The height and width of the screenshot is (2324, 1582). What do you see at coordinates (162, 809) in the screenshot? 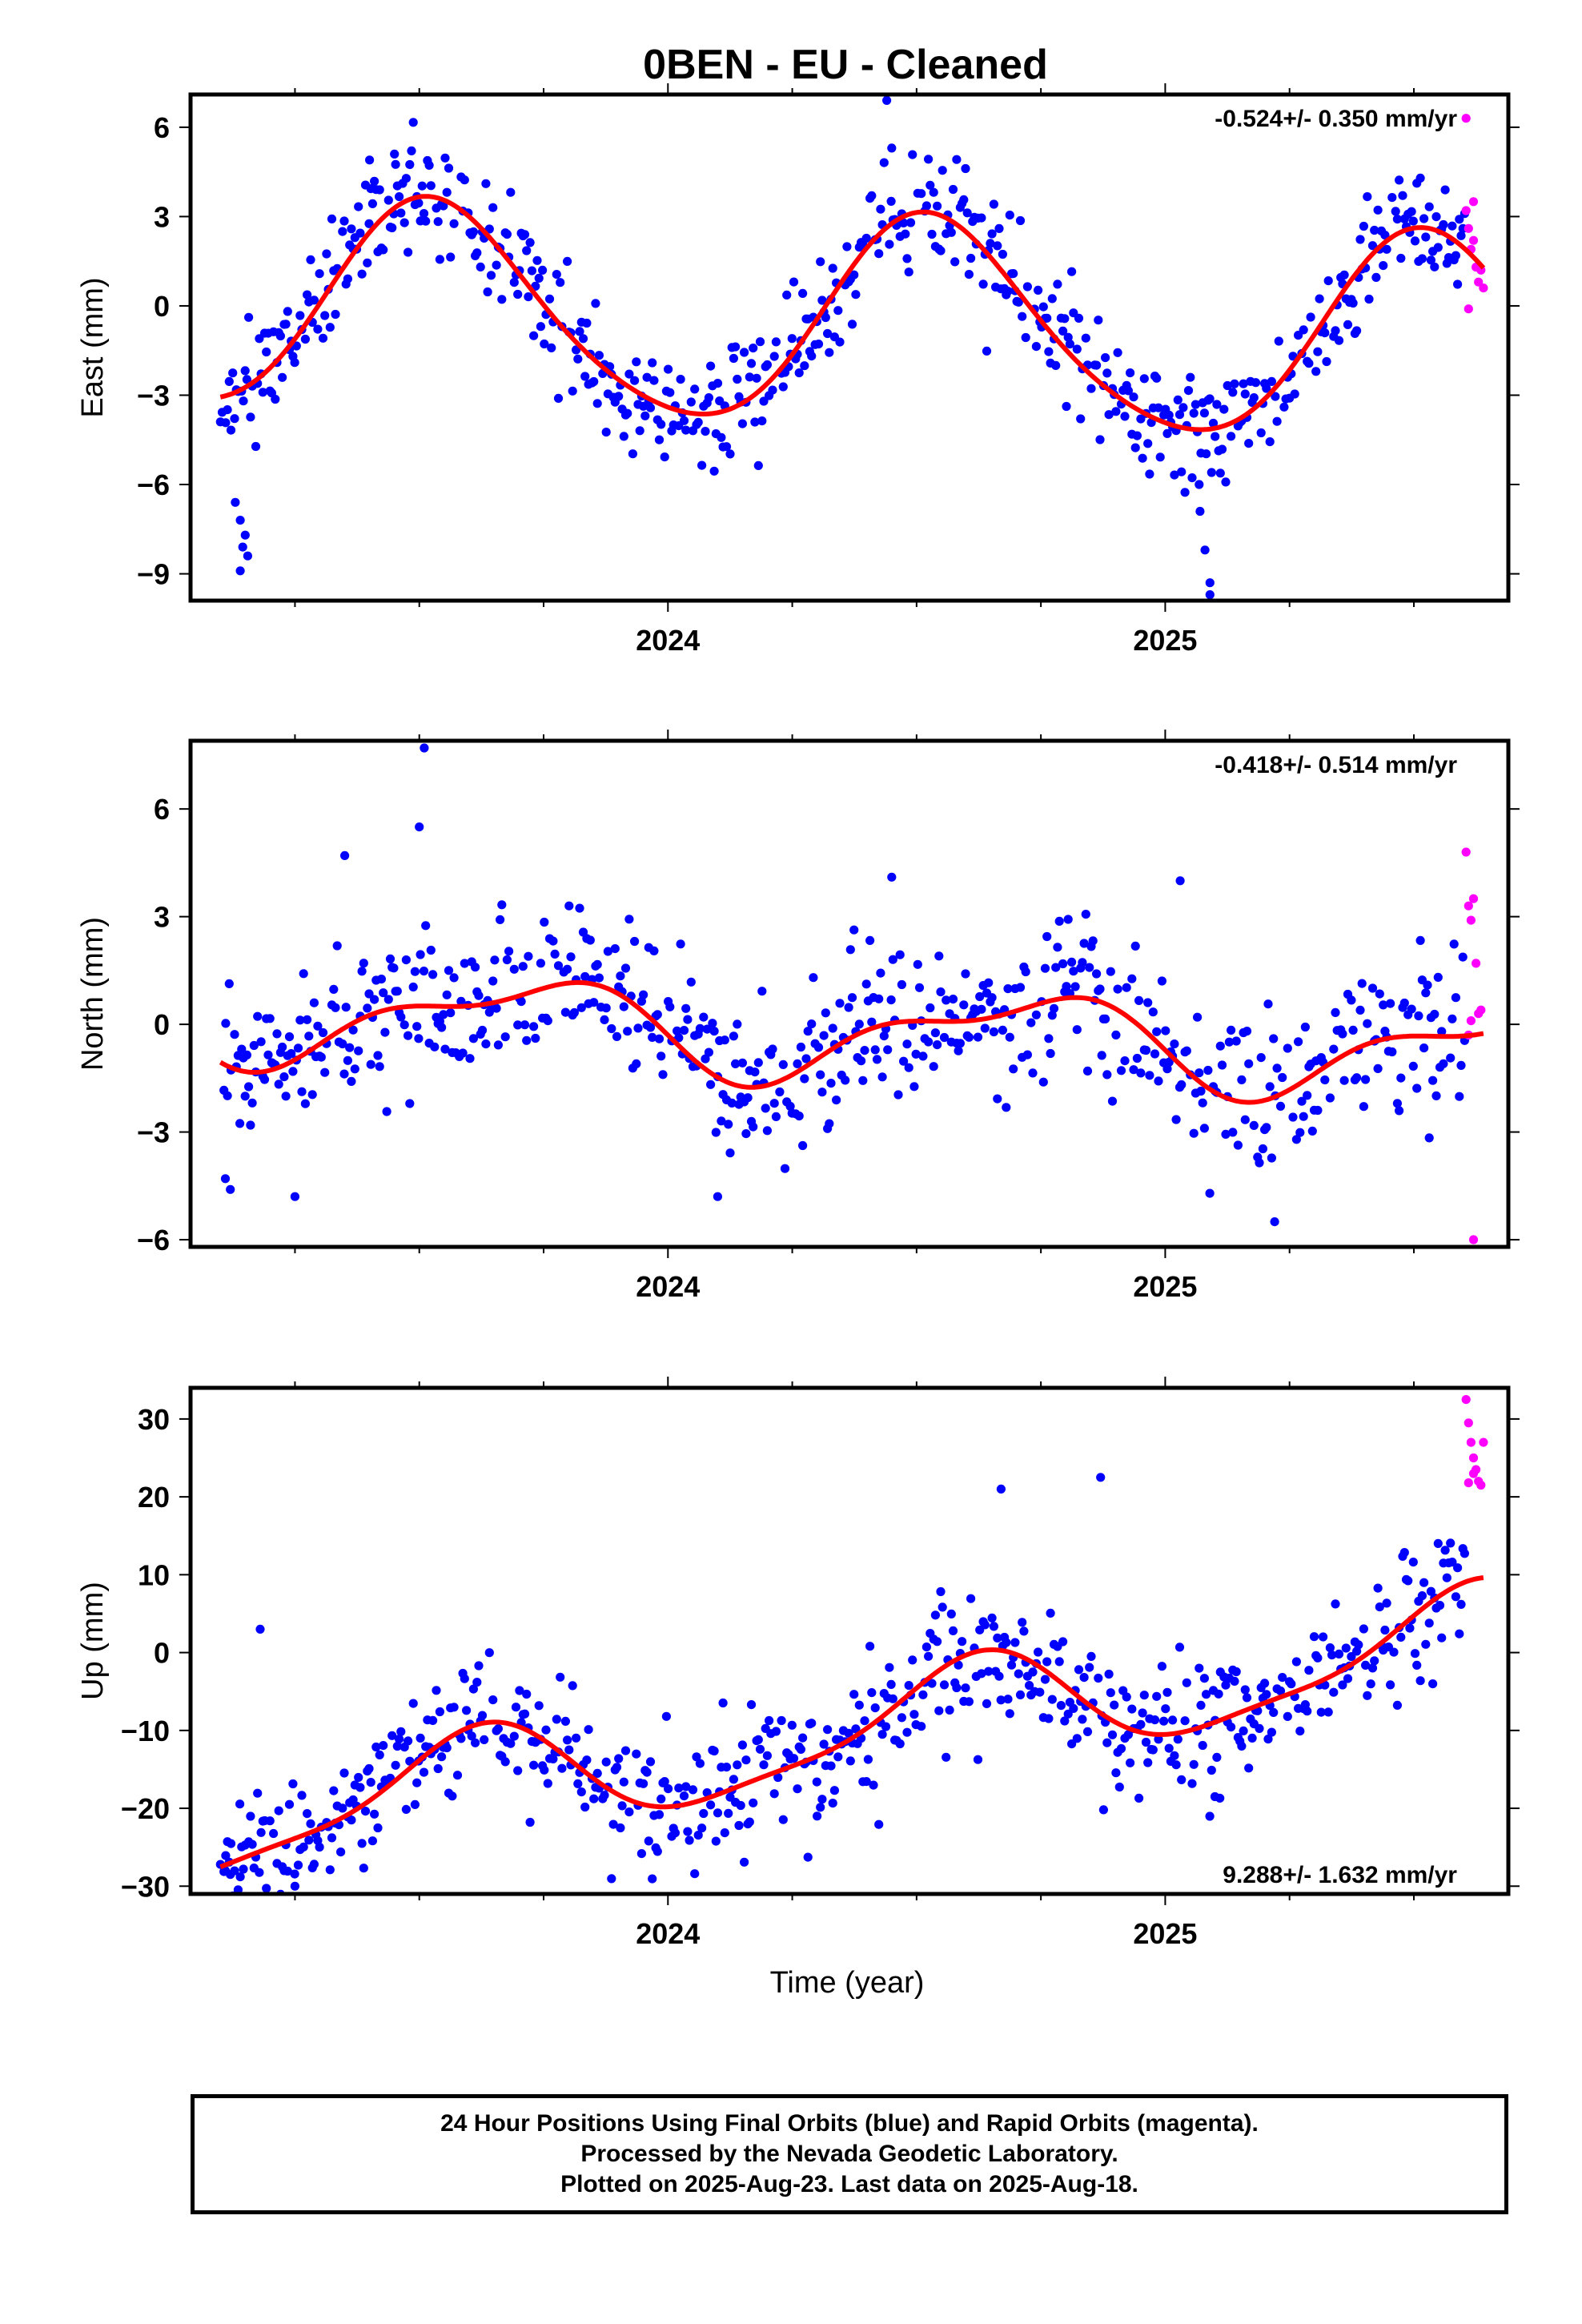
I see `north-y-tick-label: 6` at bounding box center [162, 809].